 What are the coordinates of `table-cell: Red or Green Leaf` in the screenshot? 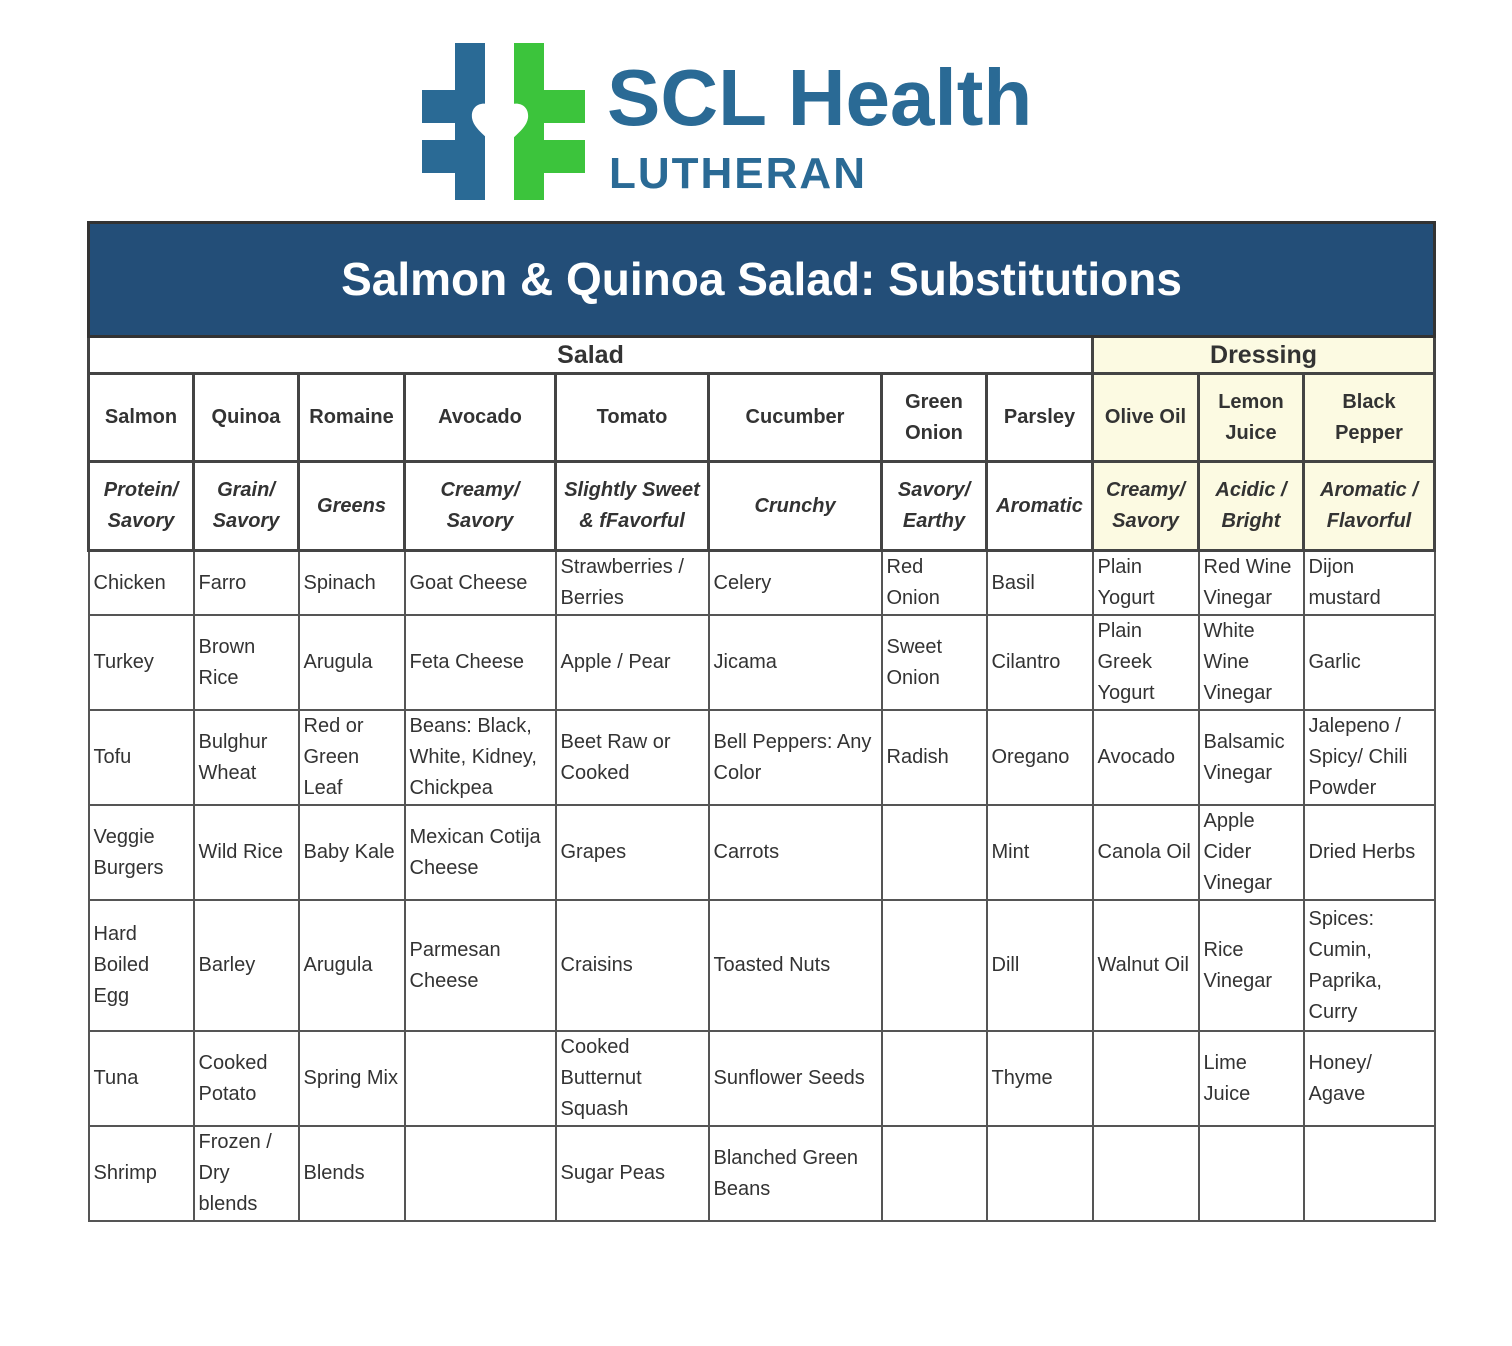 It's located at (351, 757).